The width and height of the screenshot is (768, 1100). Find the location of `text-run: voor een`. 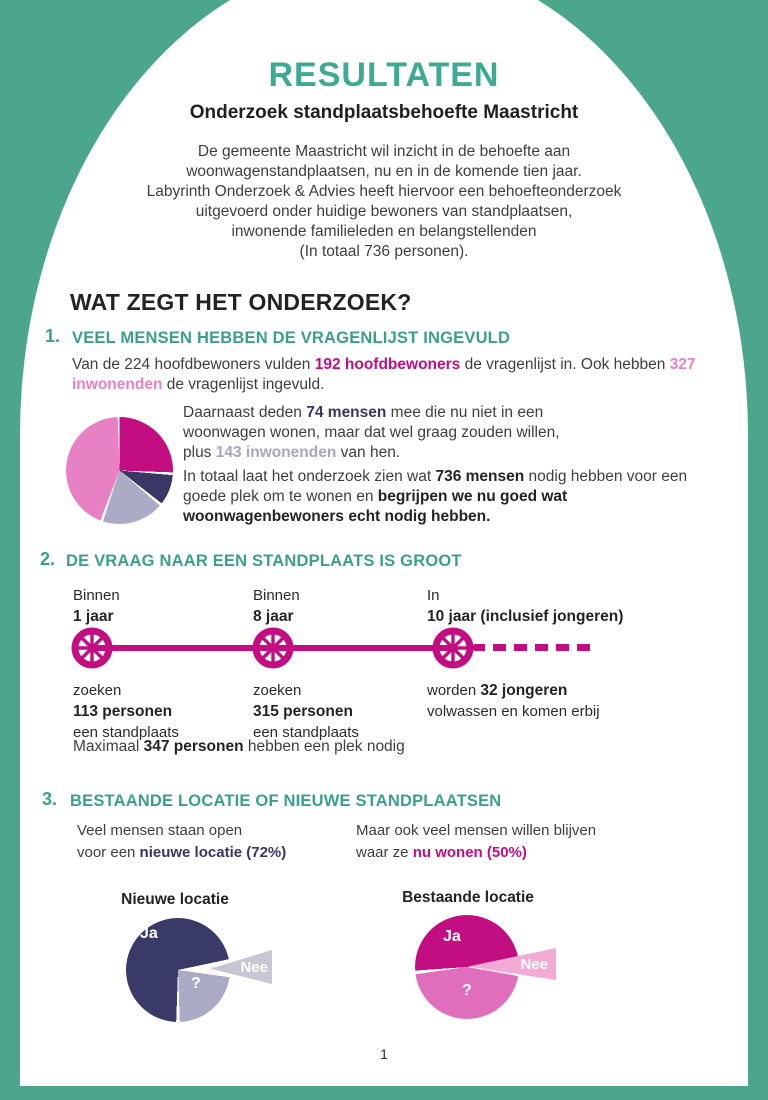

text-run: voor een is located at coordinates (108, 852).